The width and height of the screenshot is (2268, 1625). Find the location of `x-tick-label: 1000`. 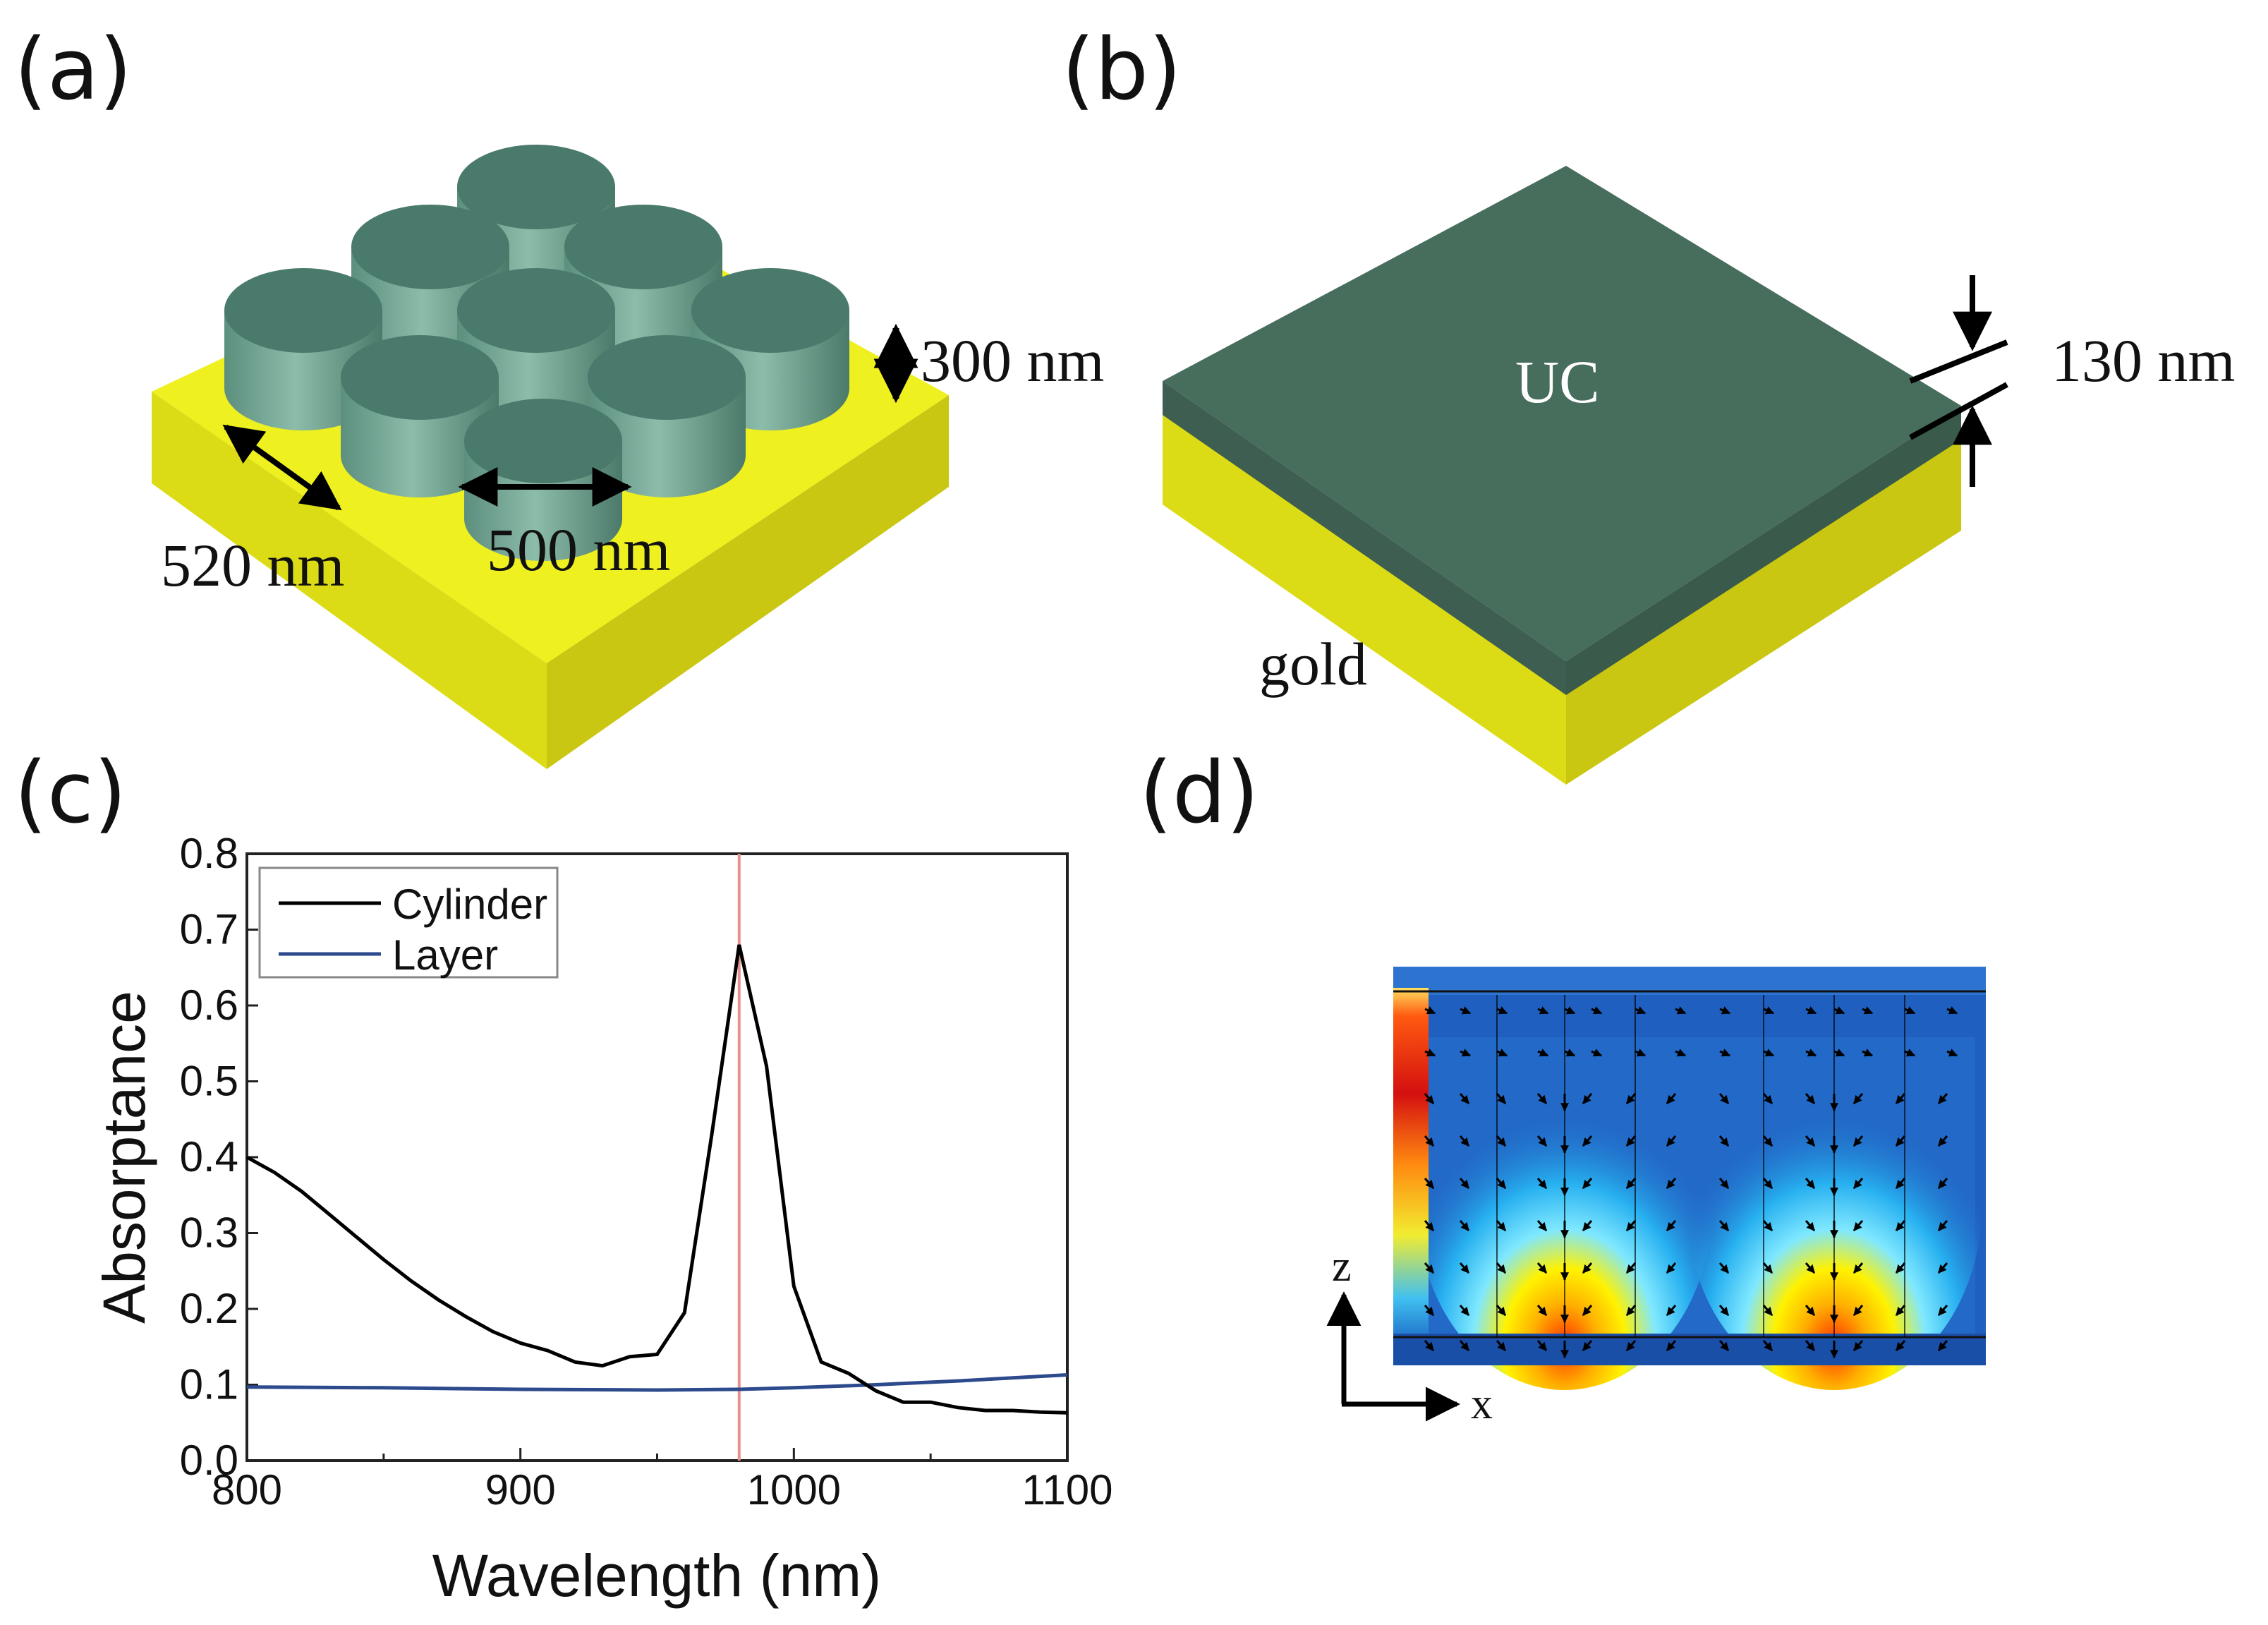

x-tick-label: 1000 is located at coordinates (794, 1490).